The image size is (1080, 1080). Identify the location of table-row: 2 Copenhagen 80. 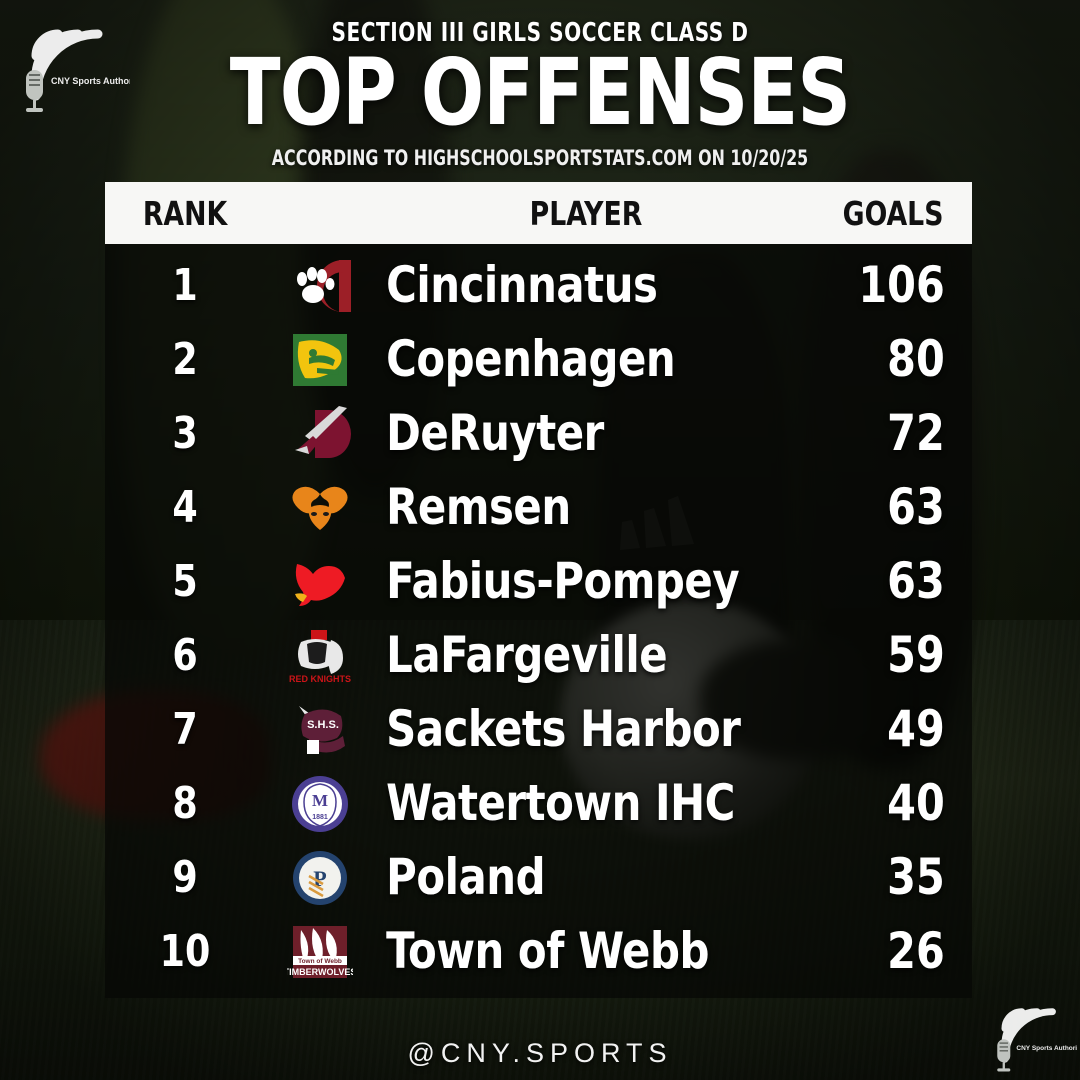
(538, 359).